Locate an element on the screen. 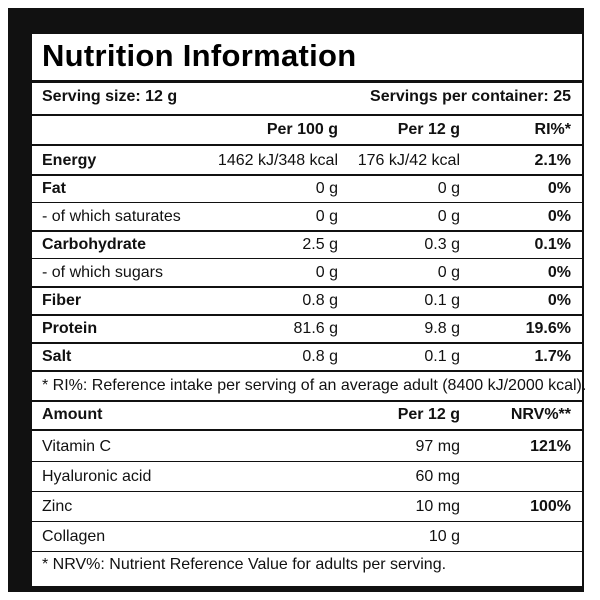 This screenshot has height=600, width=600. nutrient-name: Fat is located at coordinates (54, 188).